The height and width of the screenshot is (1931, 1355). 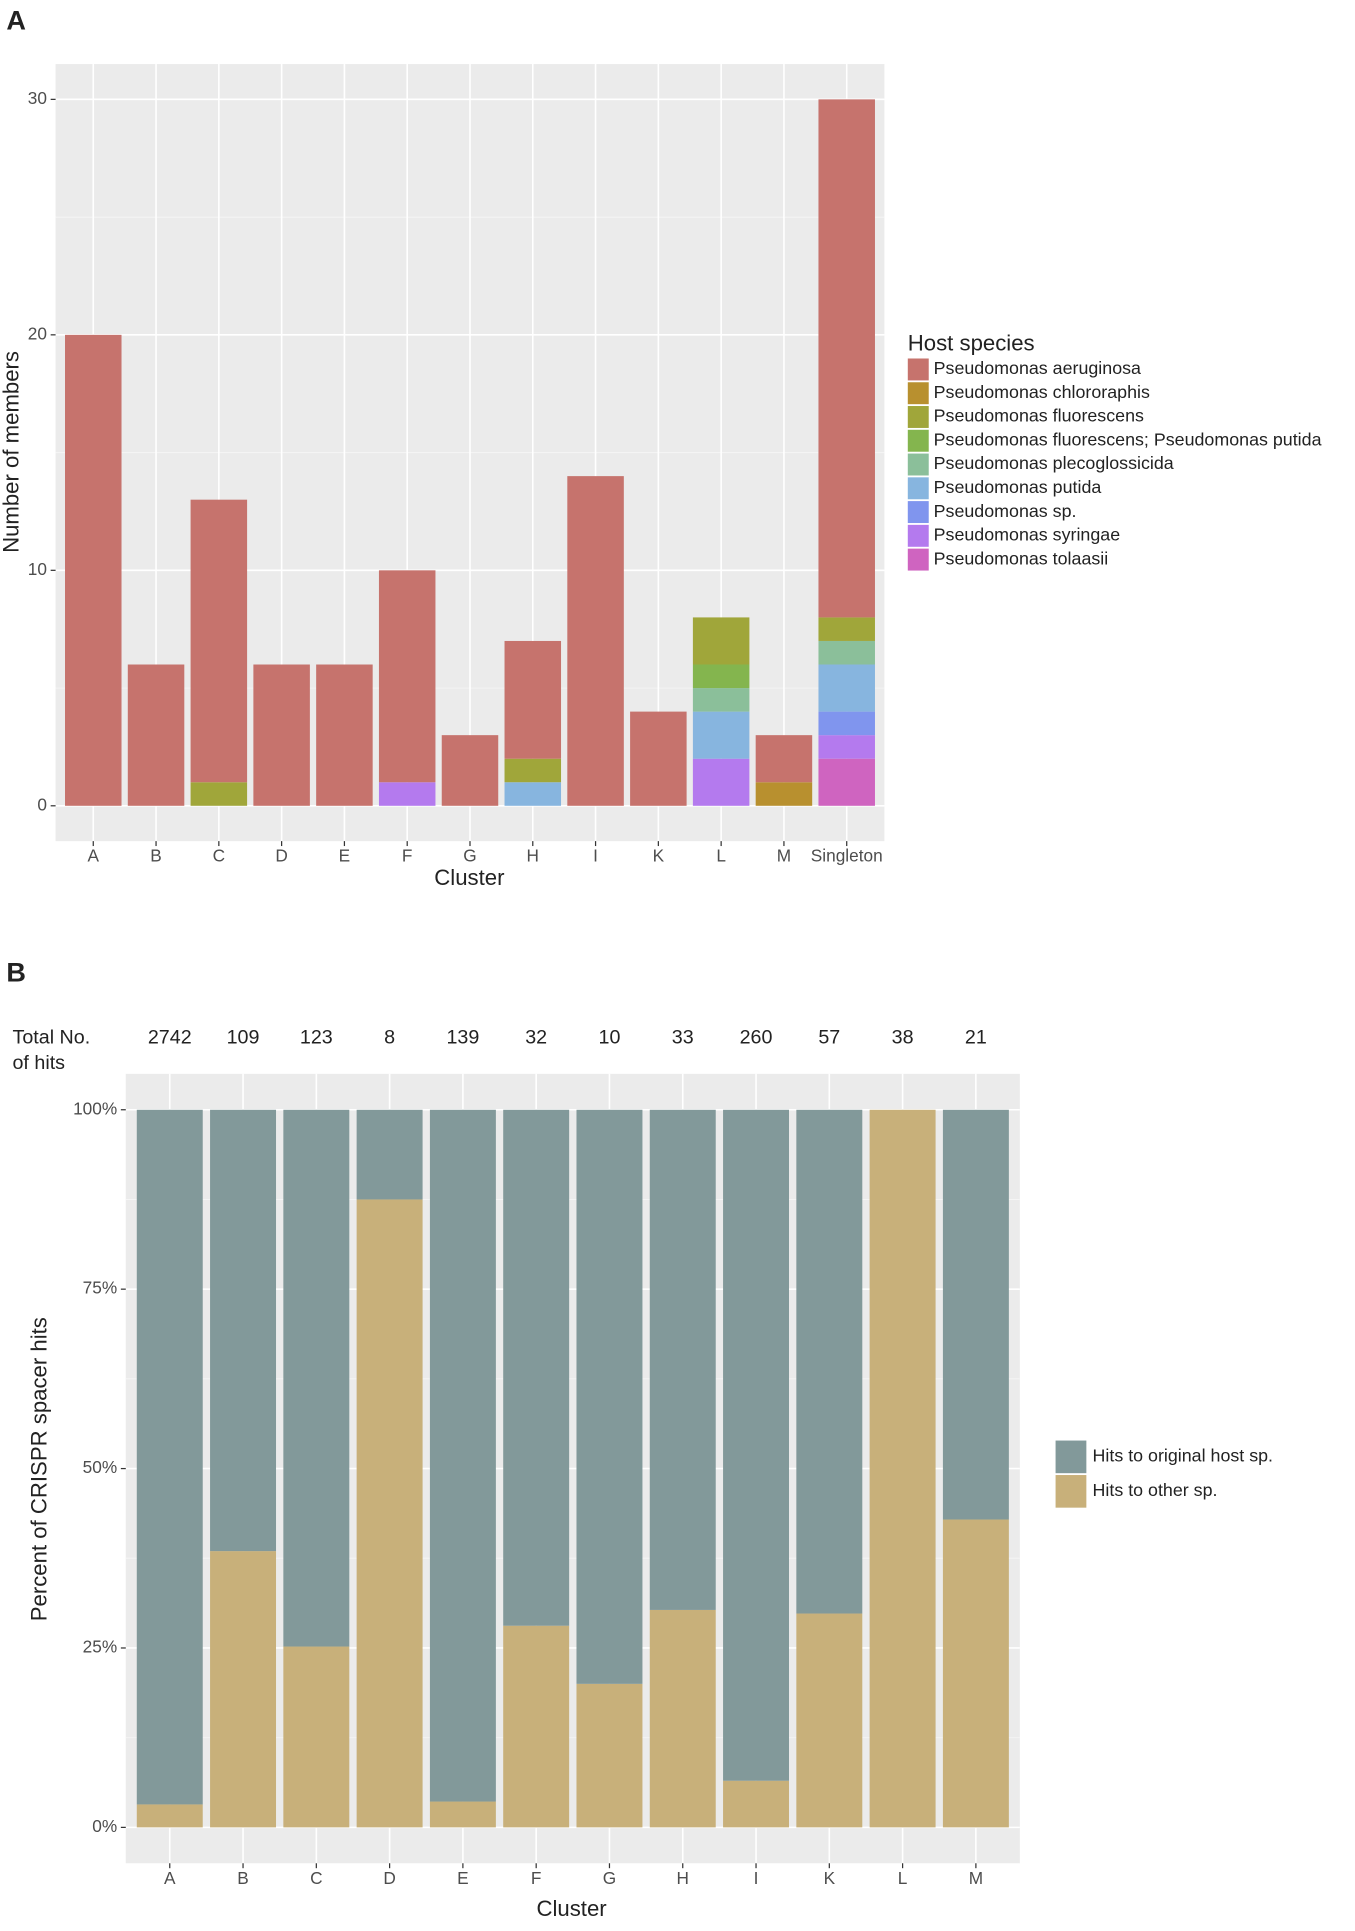 I want to click on y-tick-label: 0%, so click(x=104, y=1826).